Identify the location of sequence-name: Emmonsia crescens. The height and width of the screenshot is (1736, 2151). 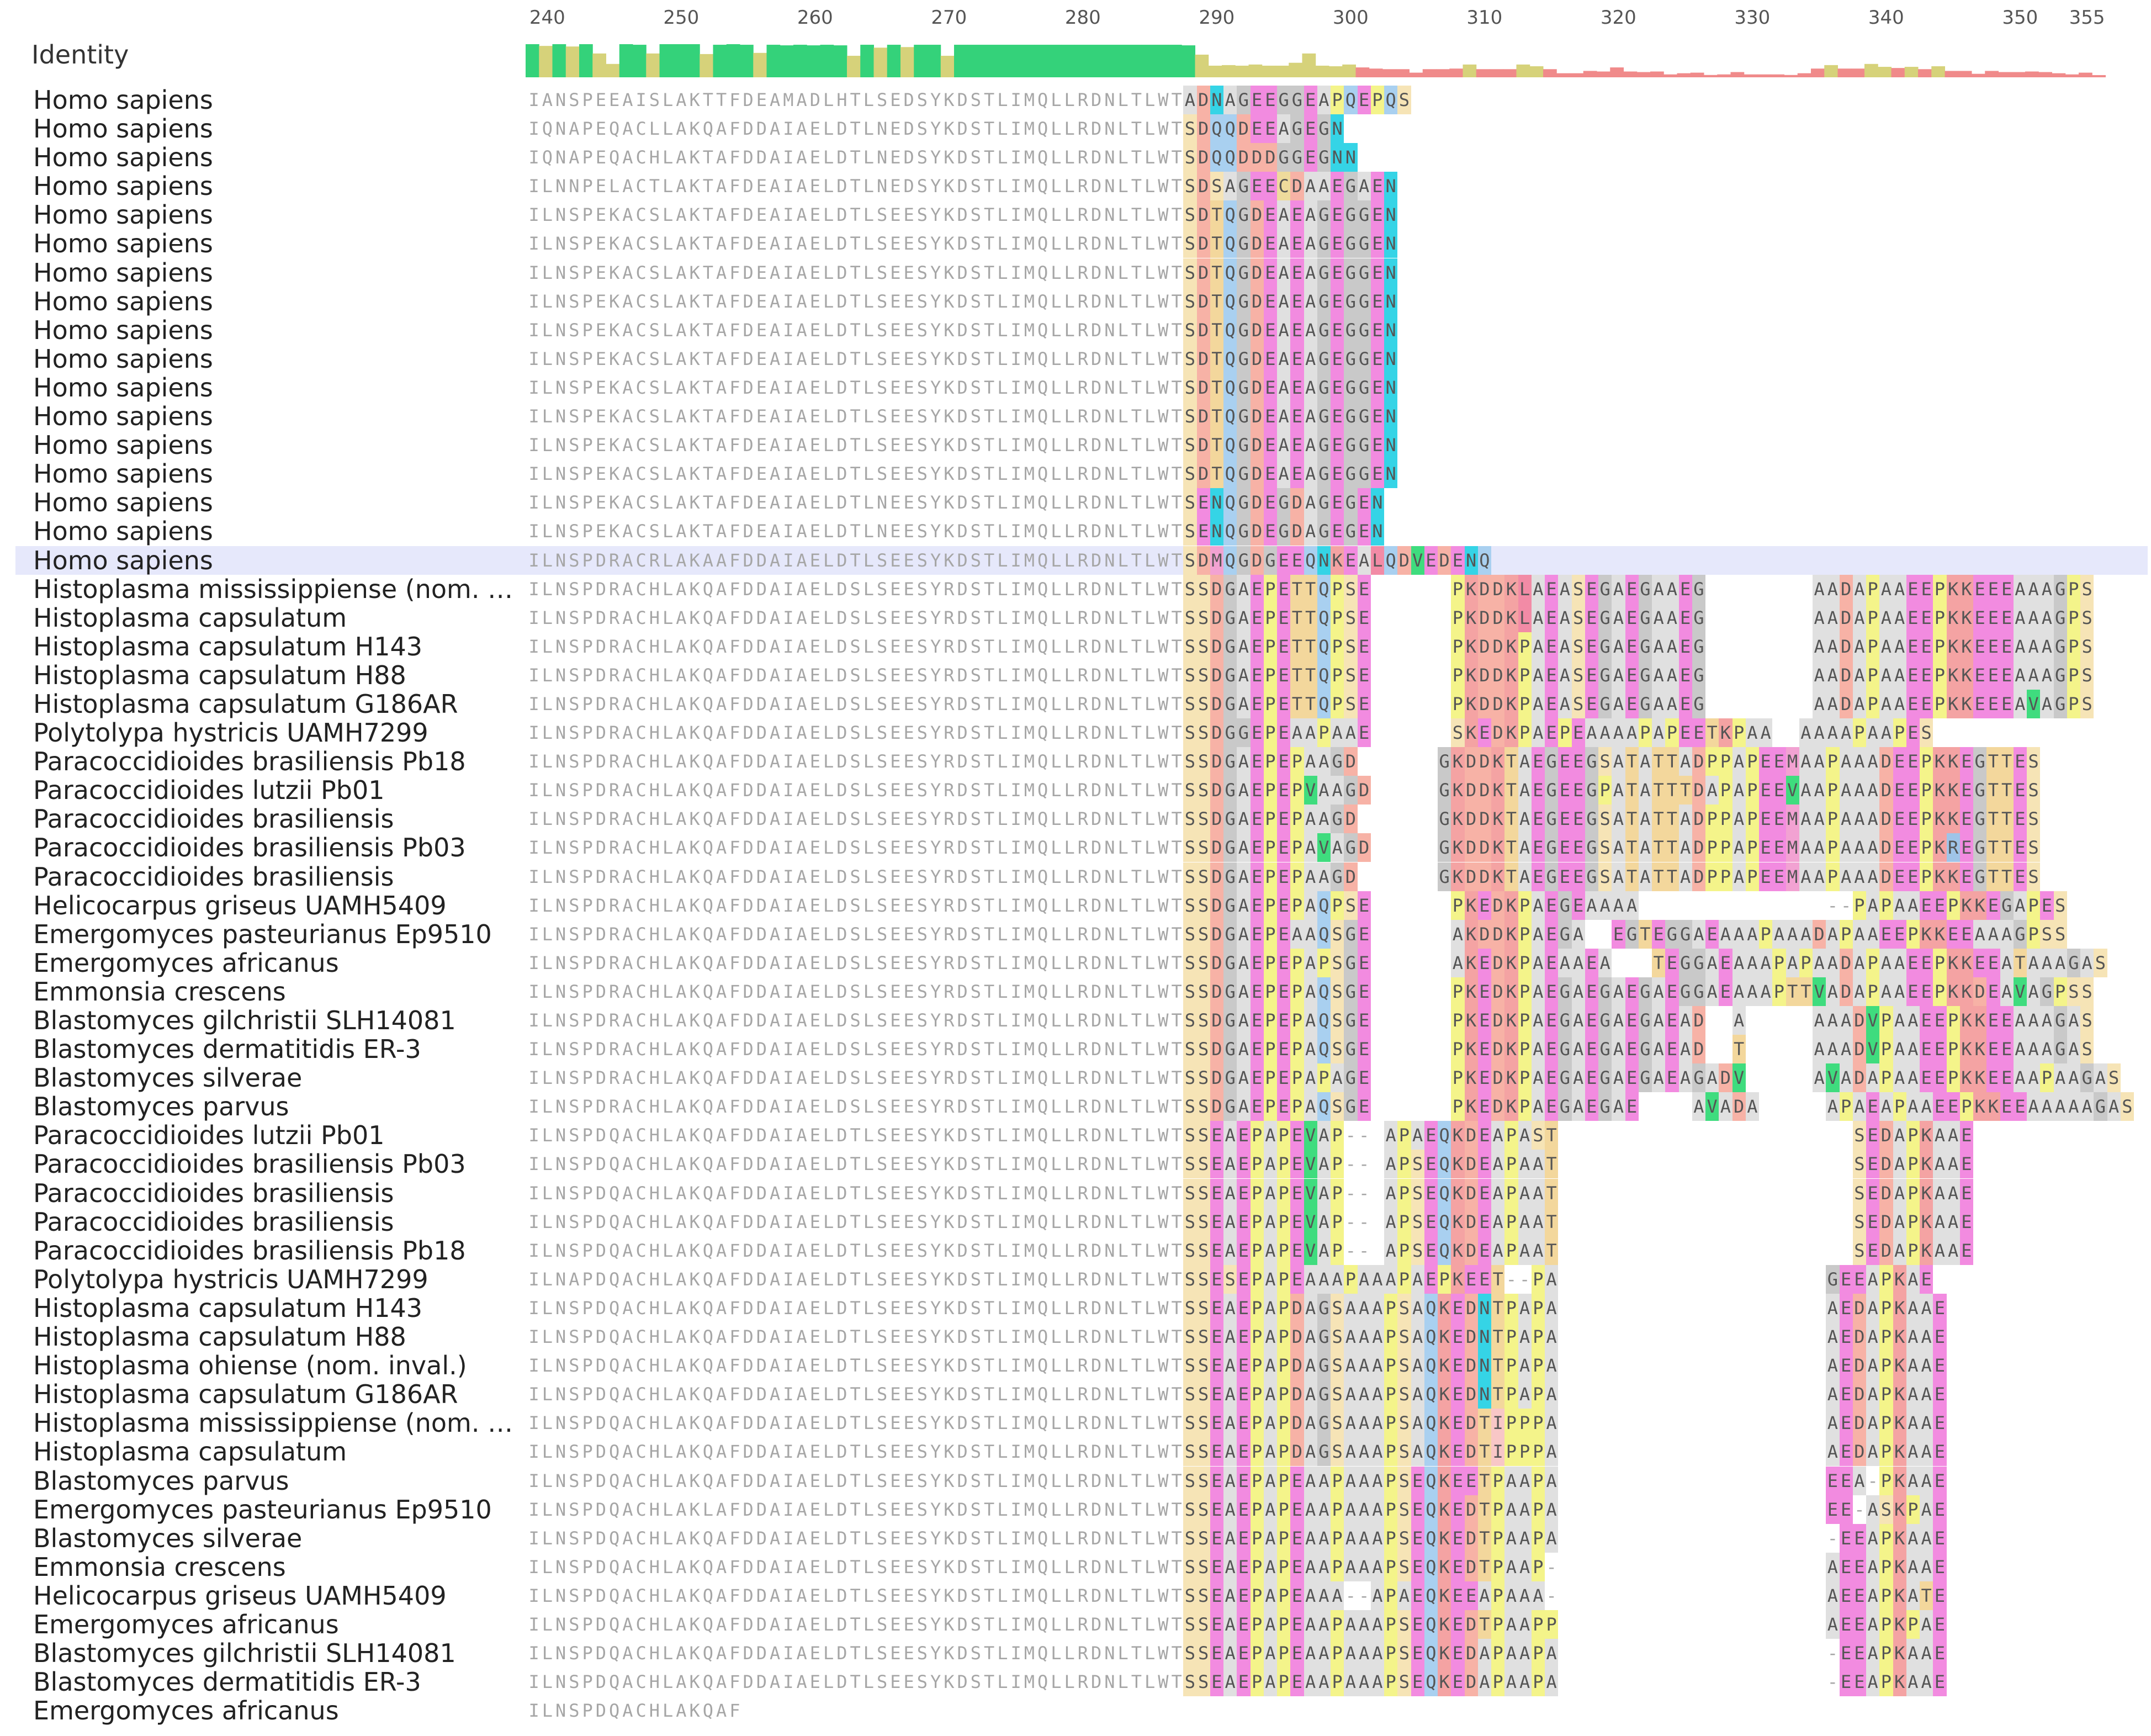
(159, 1566).